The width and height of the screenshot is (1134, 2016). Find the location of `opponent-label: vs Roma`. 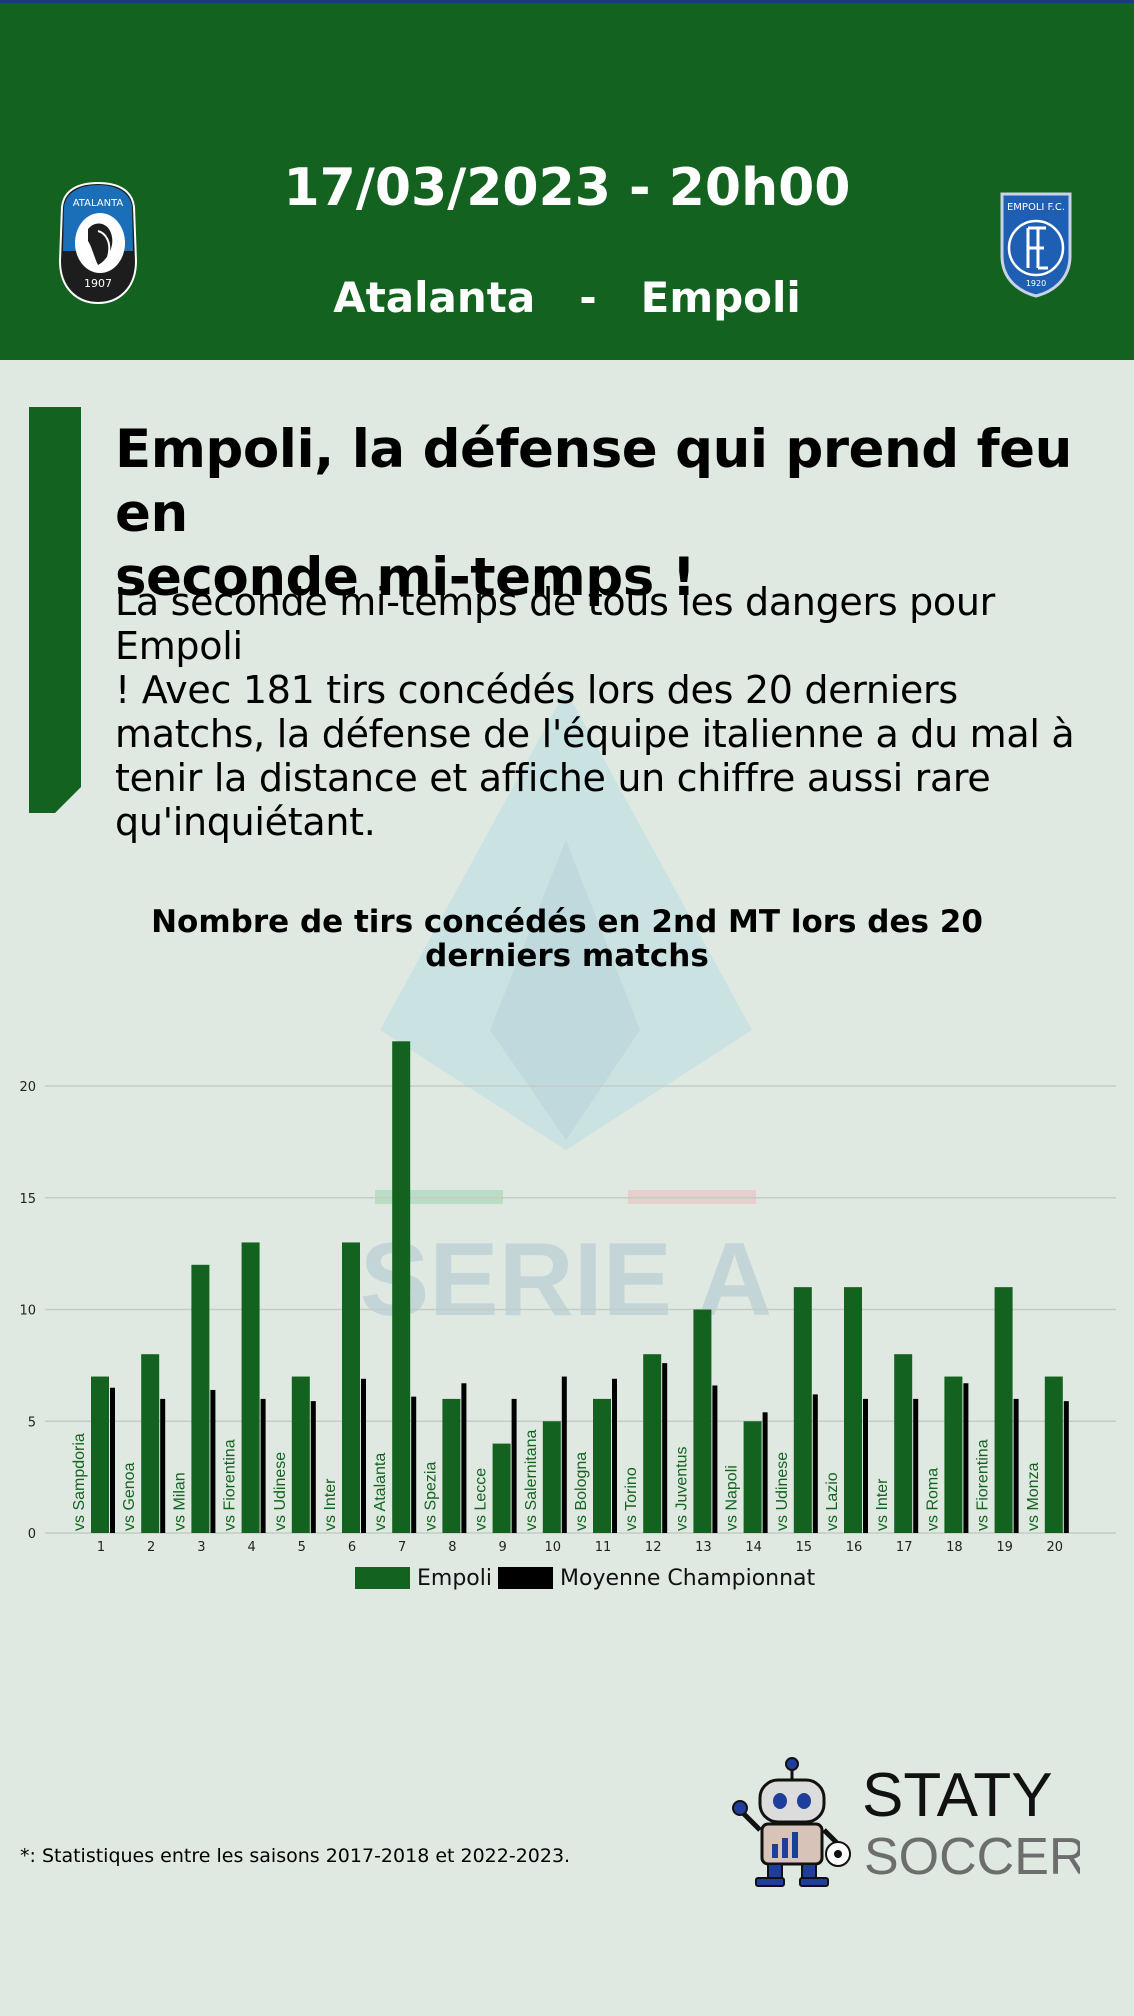

opponent-label: vs Roma is located at coordinates (932, 1499).